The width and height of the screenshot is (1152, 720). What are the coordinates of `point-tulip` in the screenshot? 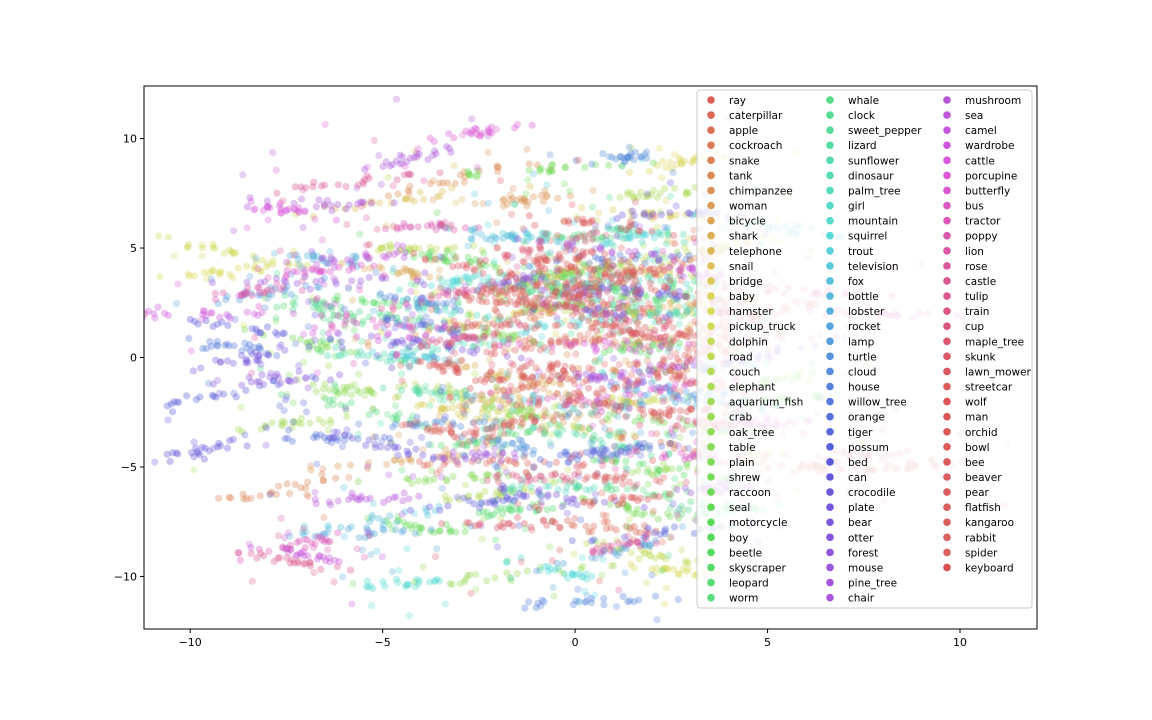 It's located at (278, 536).